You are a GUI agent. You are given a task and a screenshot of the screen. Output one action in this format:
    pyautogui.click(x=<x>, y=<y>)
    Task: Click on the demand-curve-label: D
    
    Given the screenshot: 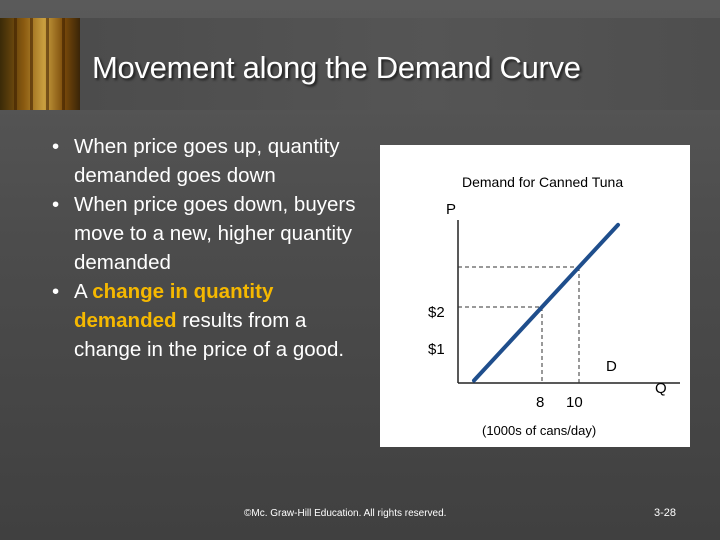 What is the action you would take?
    pyautogui.click(x=611, y=366)
    